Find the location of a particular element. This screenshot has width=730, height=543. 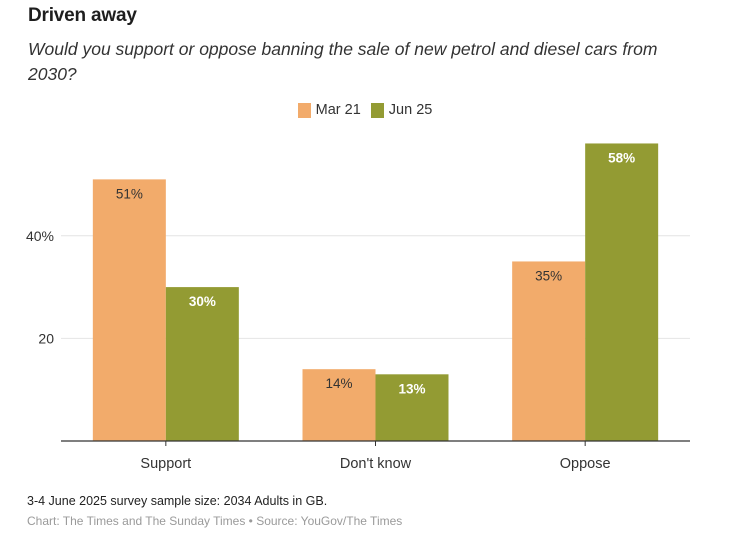

data-label: 14% is located at coordinates (338, 383).